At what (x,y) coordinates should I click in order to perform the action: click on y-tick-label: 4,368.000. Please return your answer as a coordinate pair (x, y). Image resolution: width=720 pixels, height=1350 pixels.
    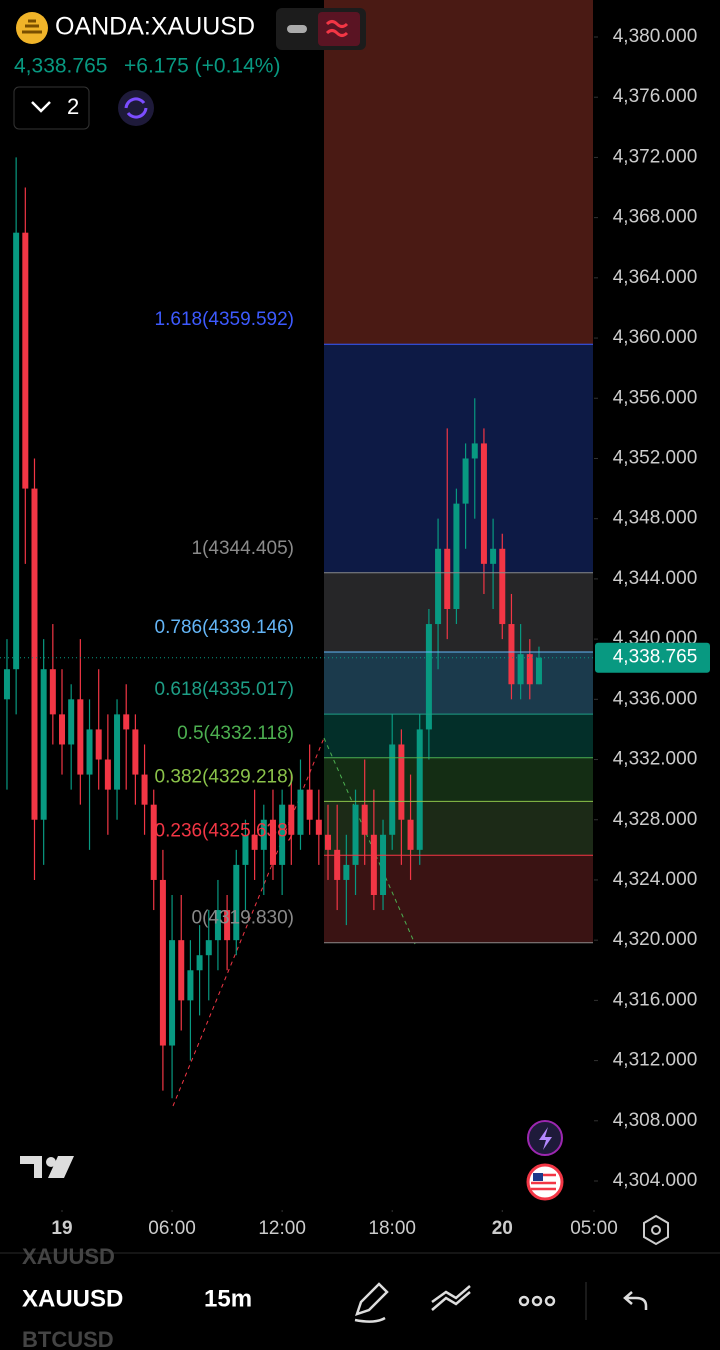
    Looking at the image, I should click on (655, 217).